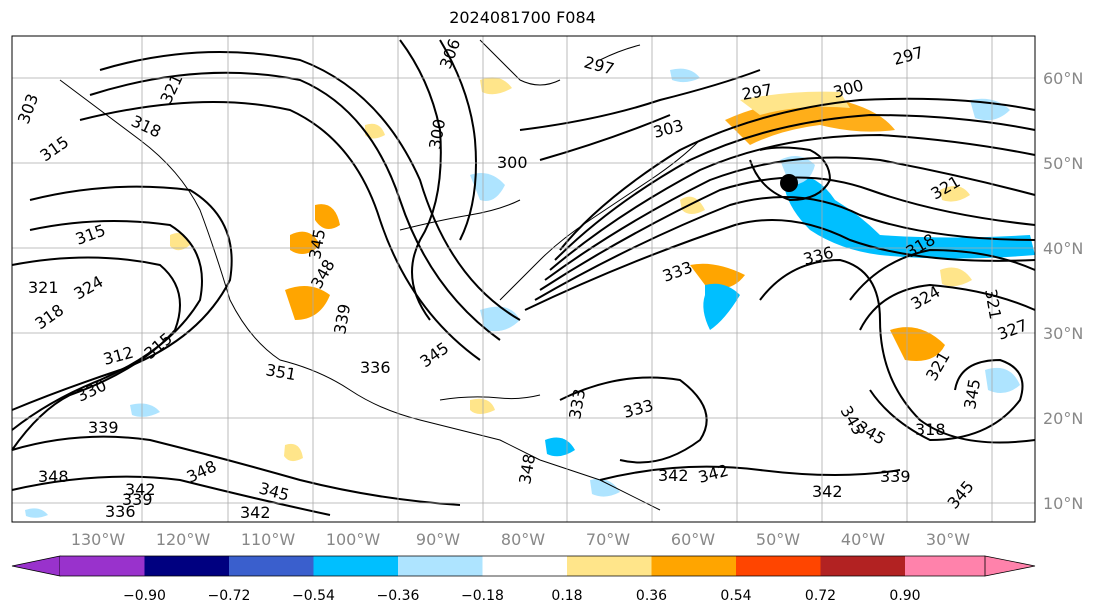  Describe the element at coordinates (1063, 78) in the screenshot. I see `lat-label: 60°N` at that location.